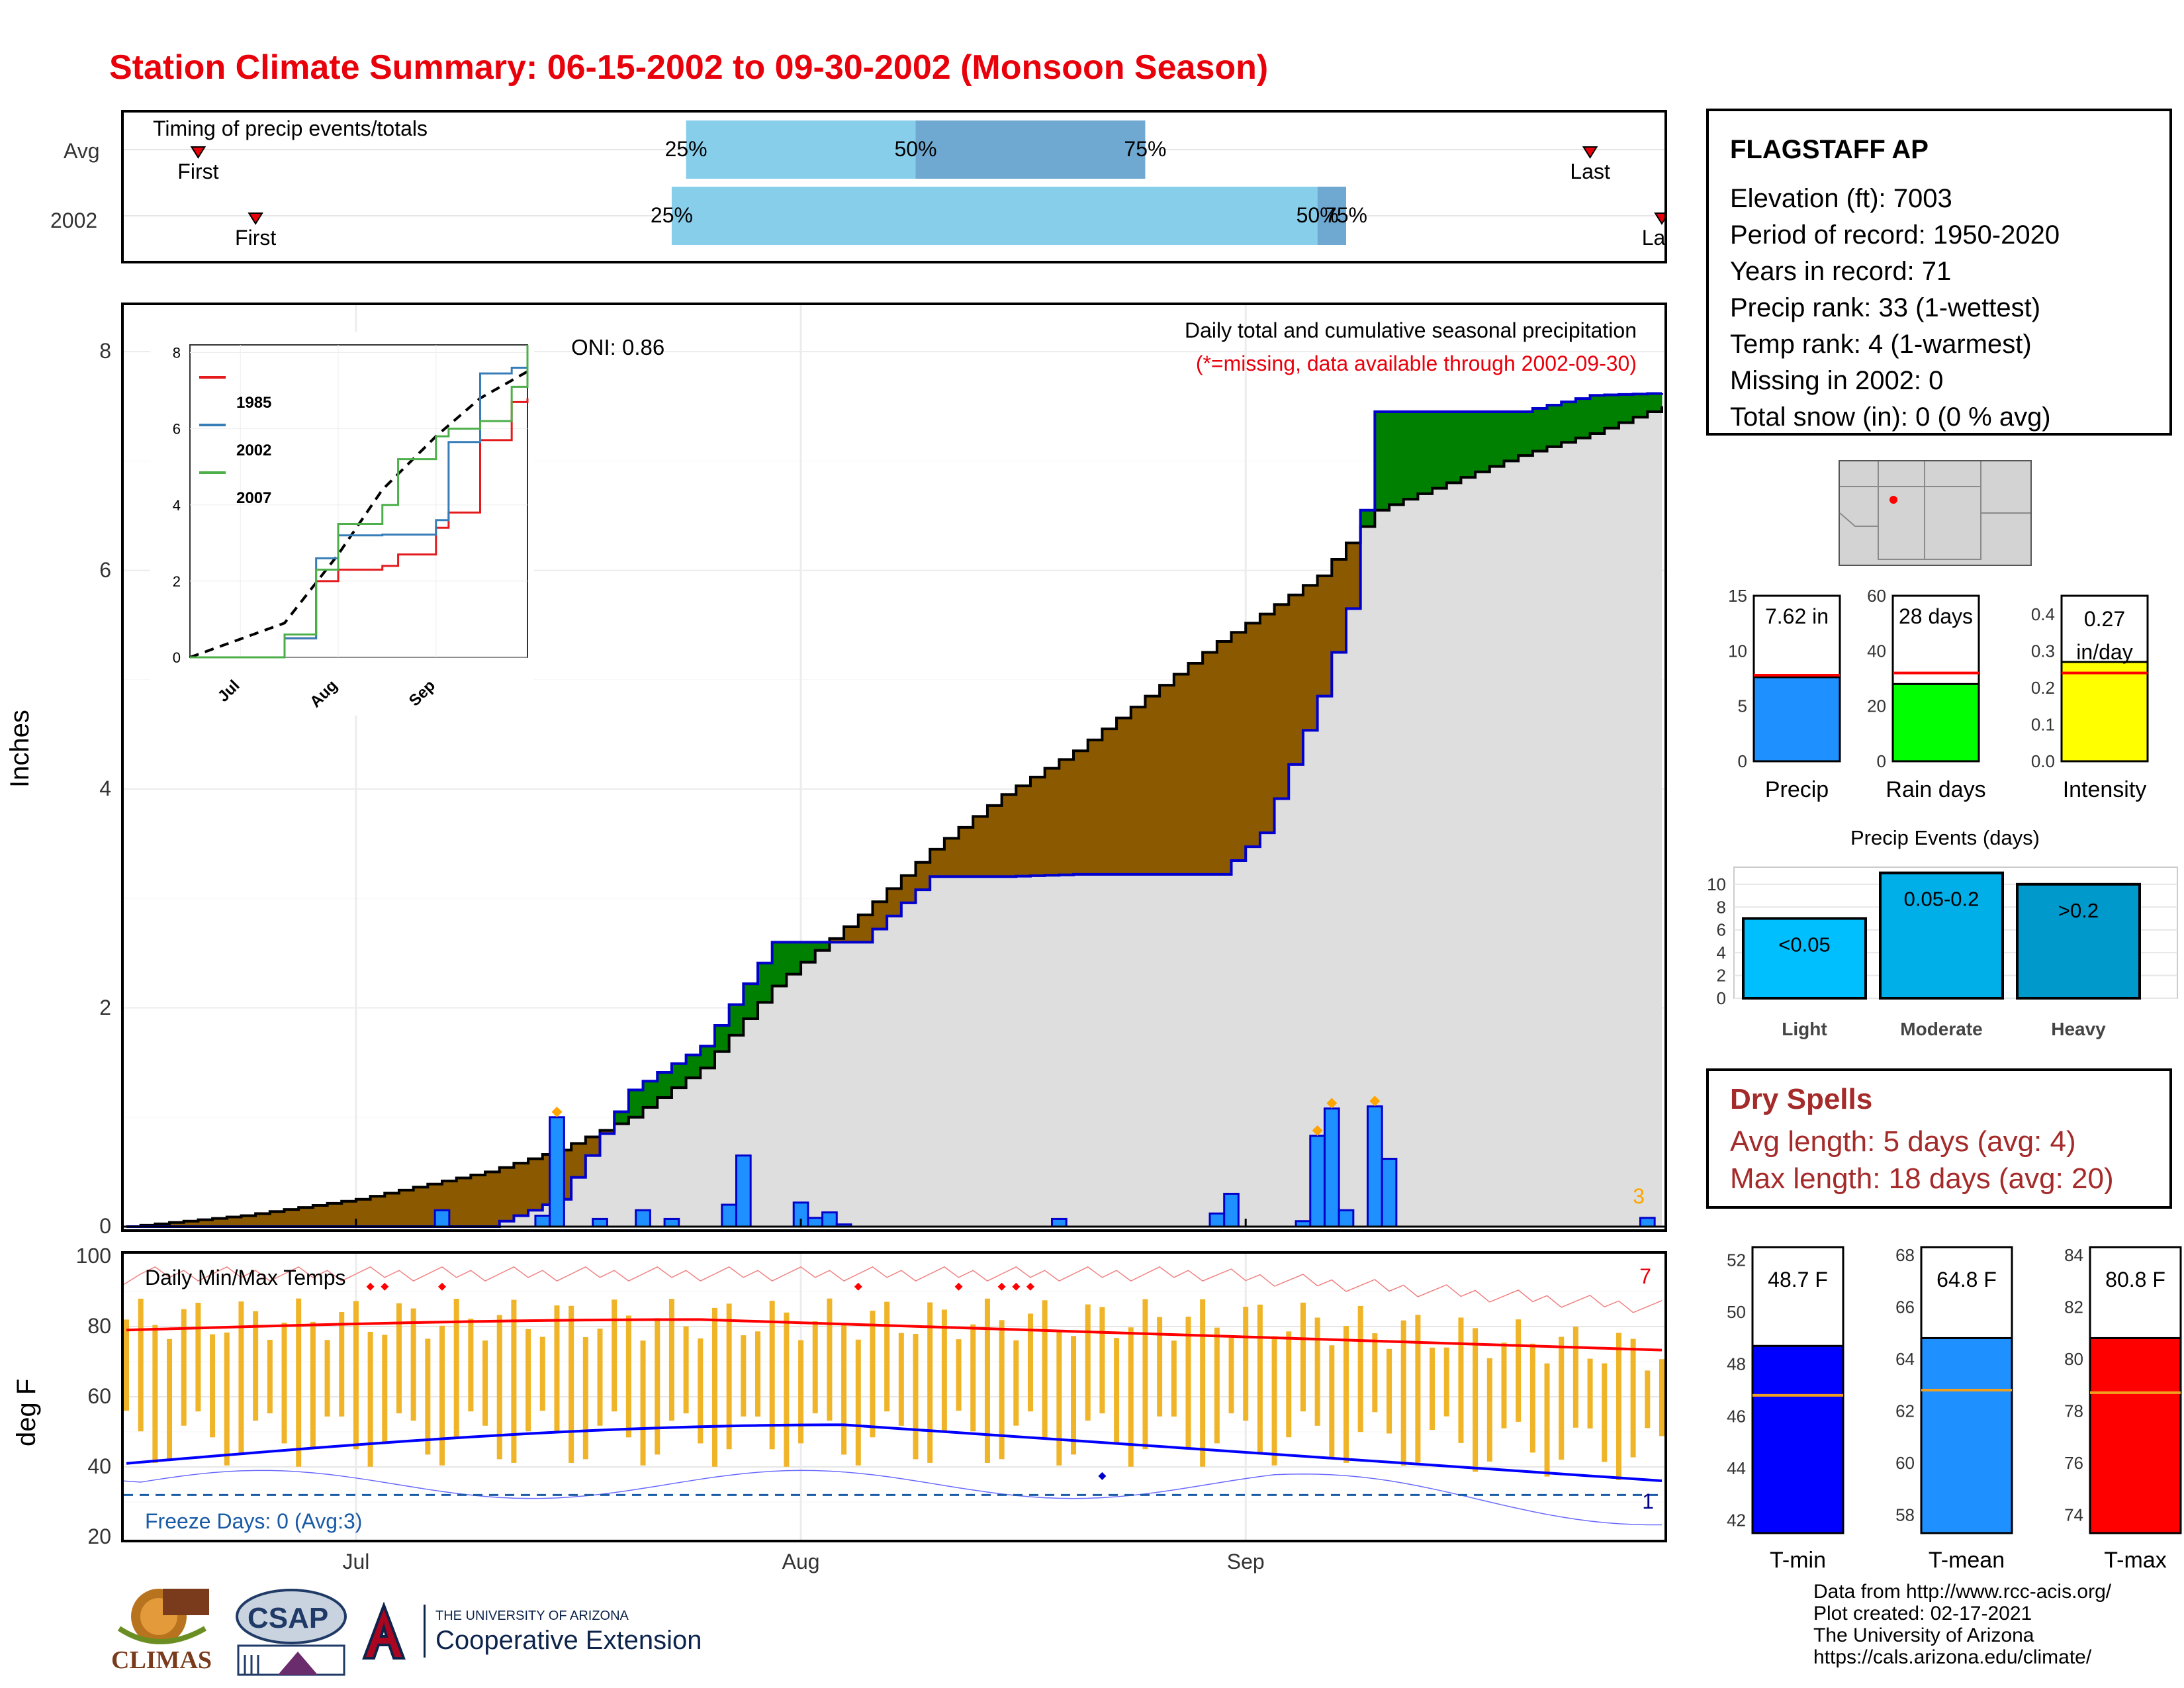 The height and width of the screenshot is (1688, 2184). What do you see at coordinates (894, 1397) in the screenshot?
I see `temps-chart` at bounding box center [894, 1397].